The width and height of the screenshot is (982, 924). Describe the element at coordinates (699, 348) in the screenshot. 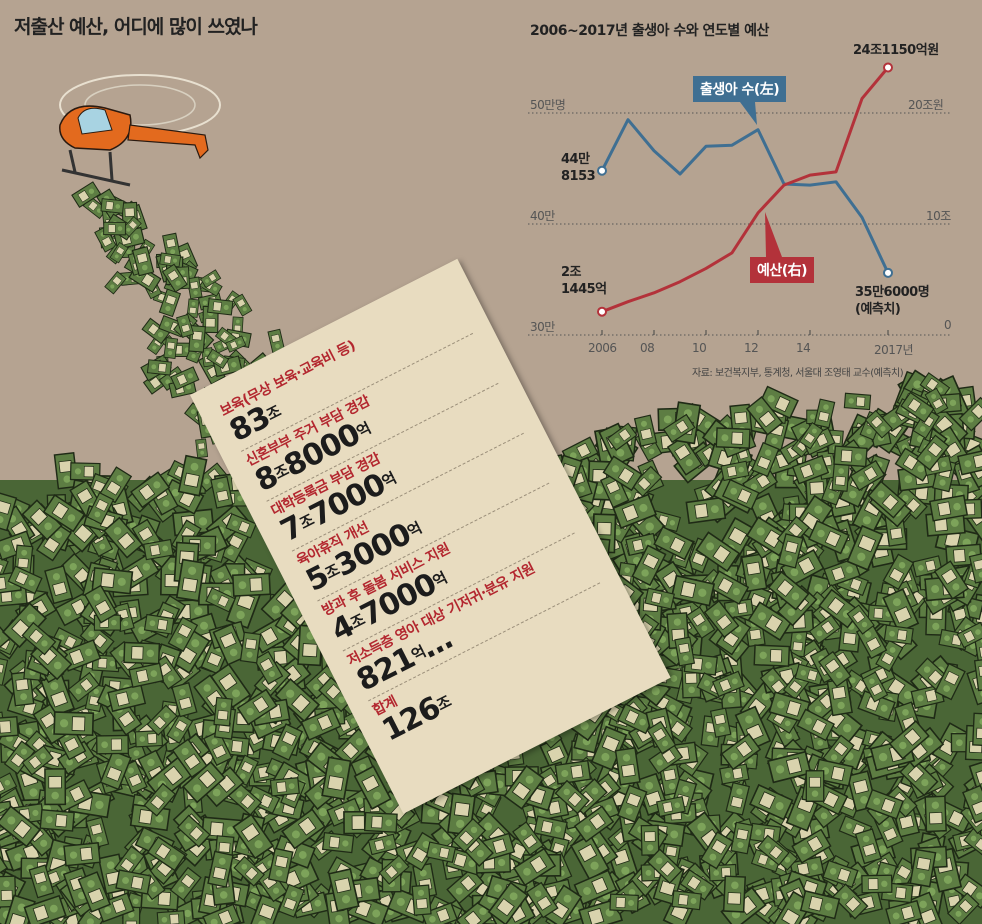

I see `x-tick-label: 10` at that location.